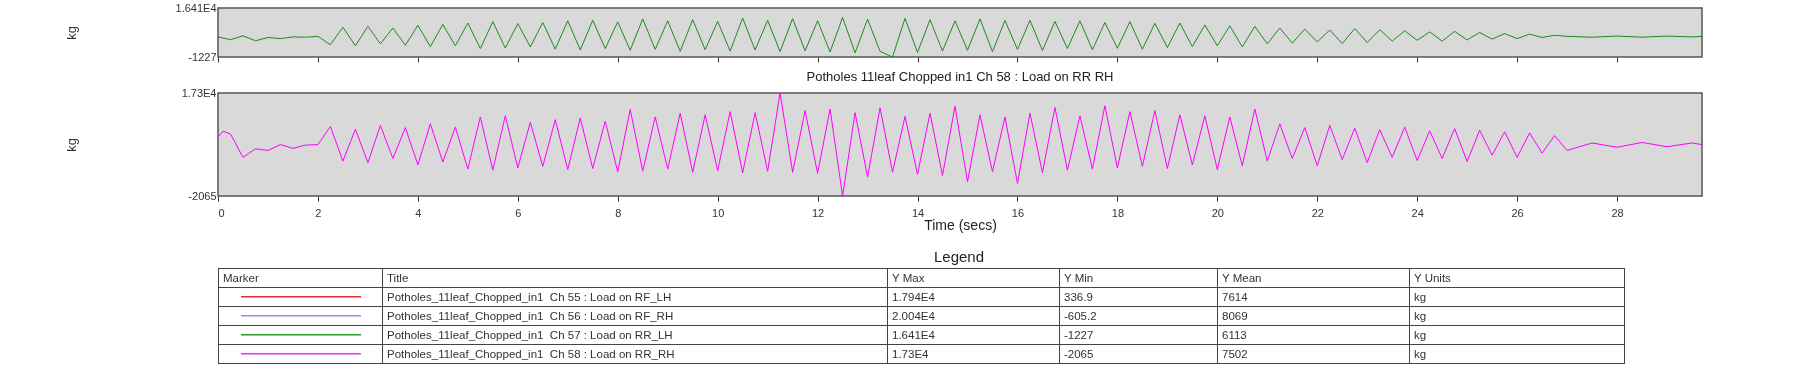 The height and width of the screenshot is (388, 1796). I want to click on text: 1.73E4, so click(973, 354).